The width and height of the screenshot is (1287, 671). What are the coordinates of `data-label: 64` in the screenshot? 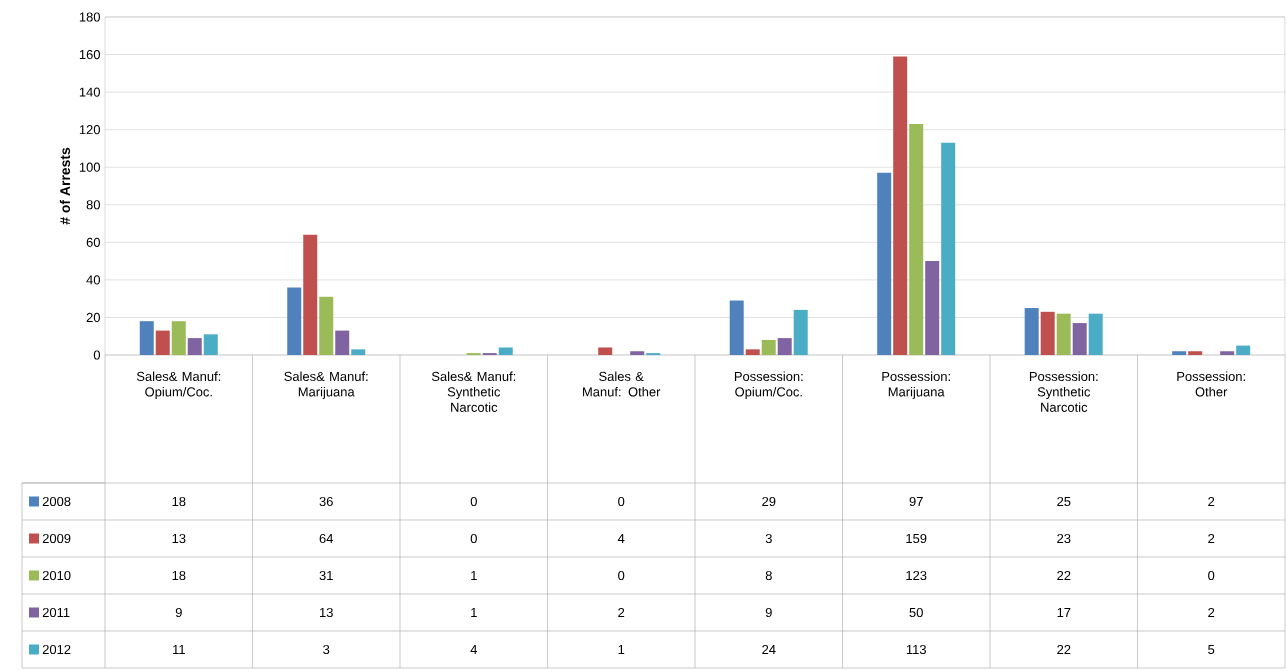 It's located at (326, 538).